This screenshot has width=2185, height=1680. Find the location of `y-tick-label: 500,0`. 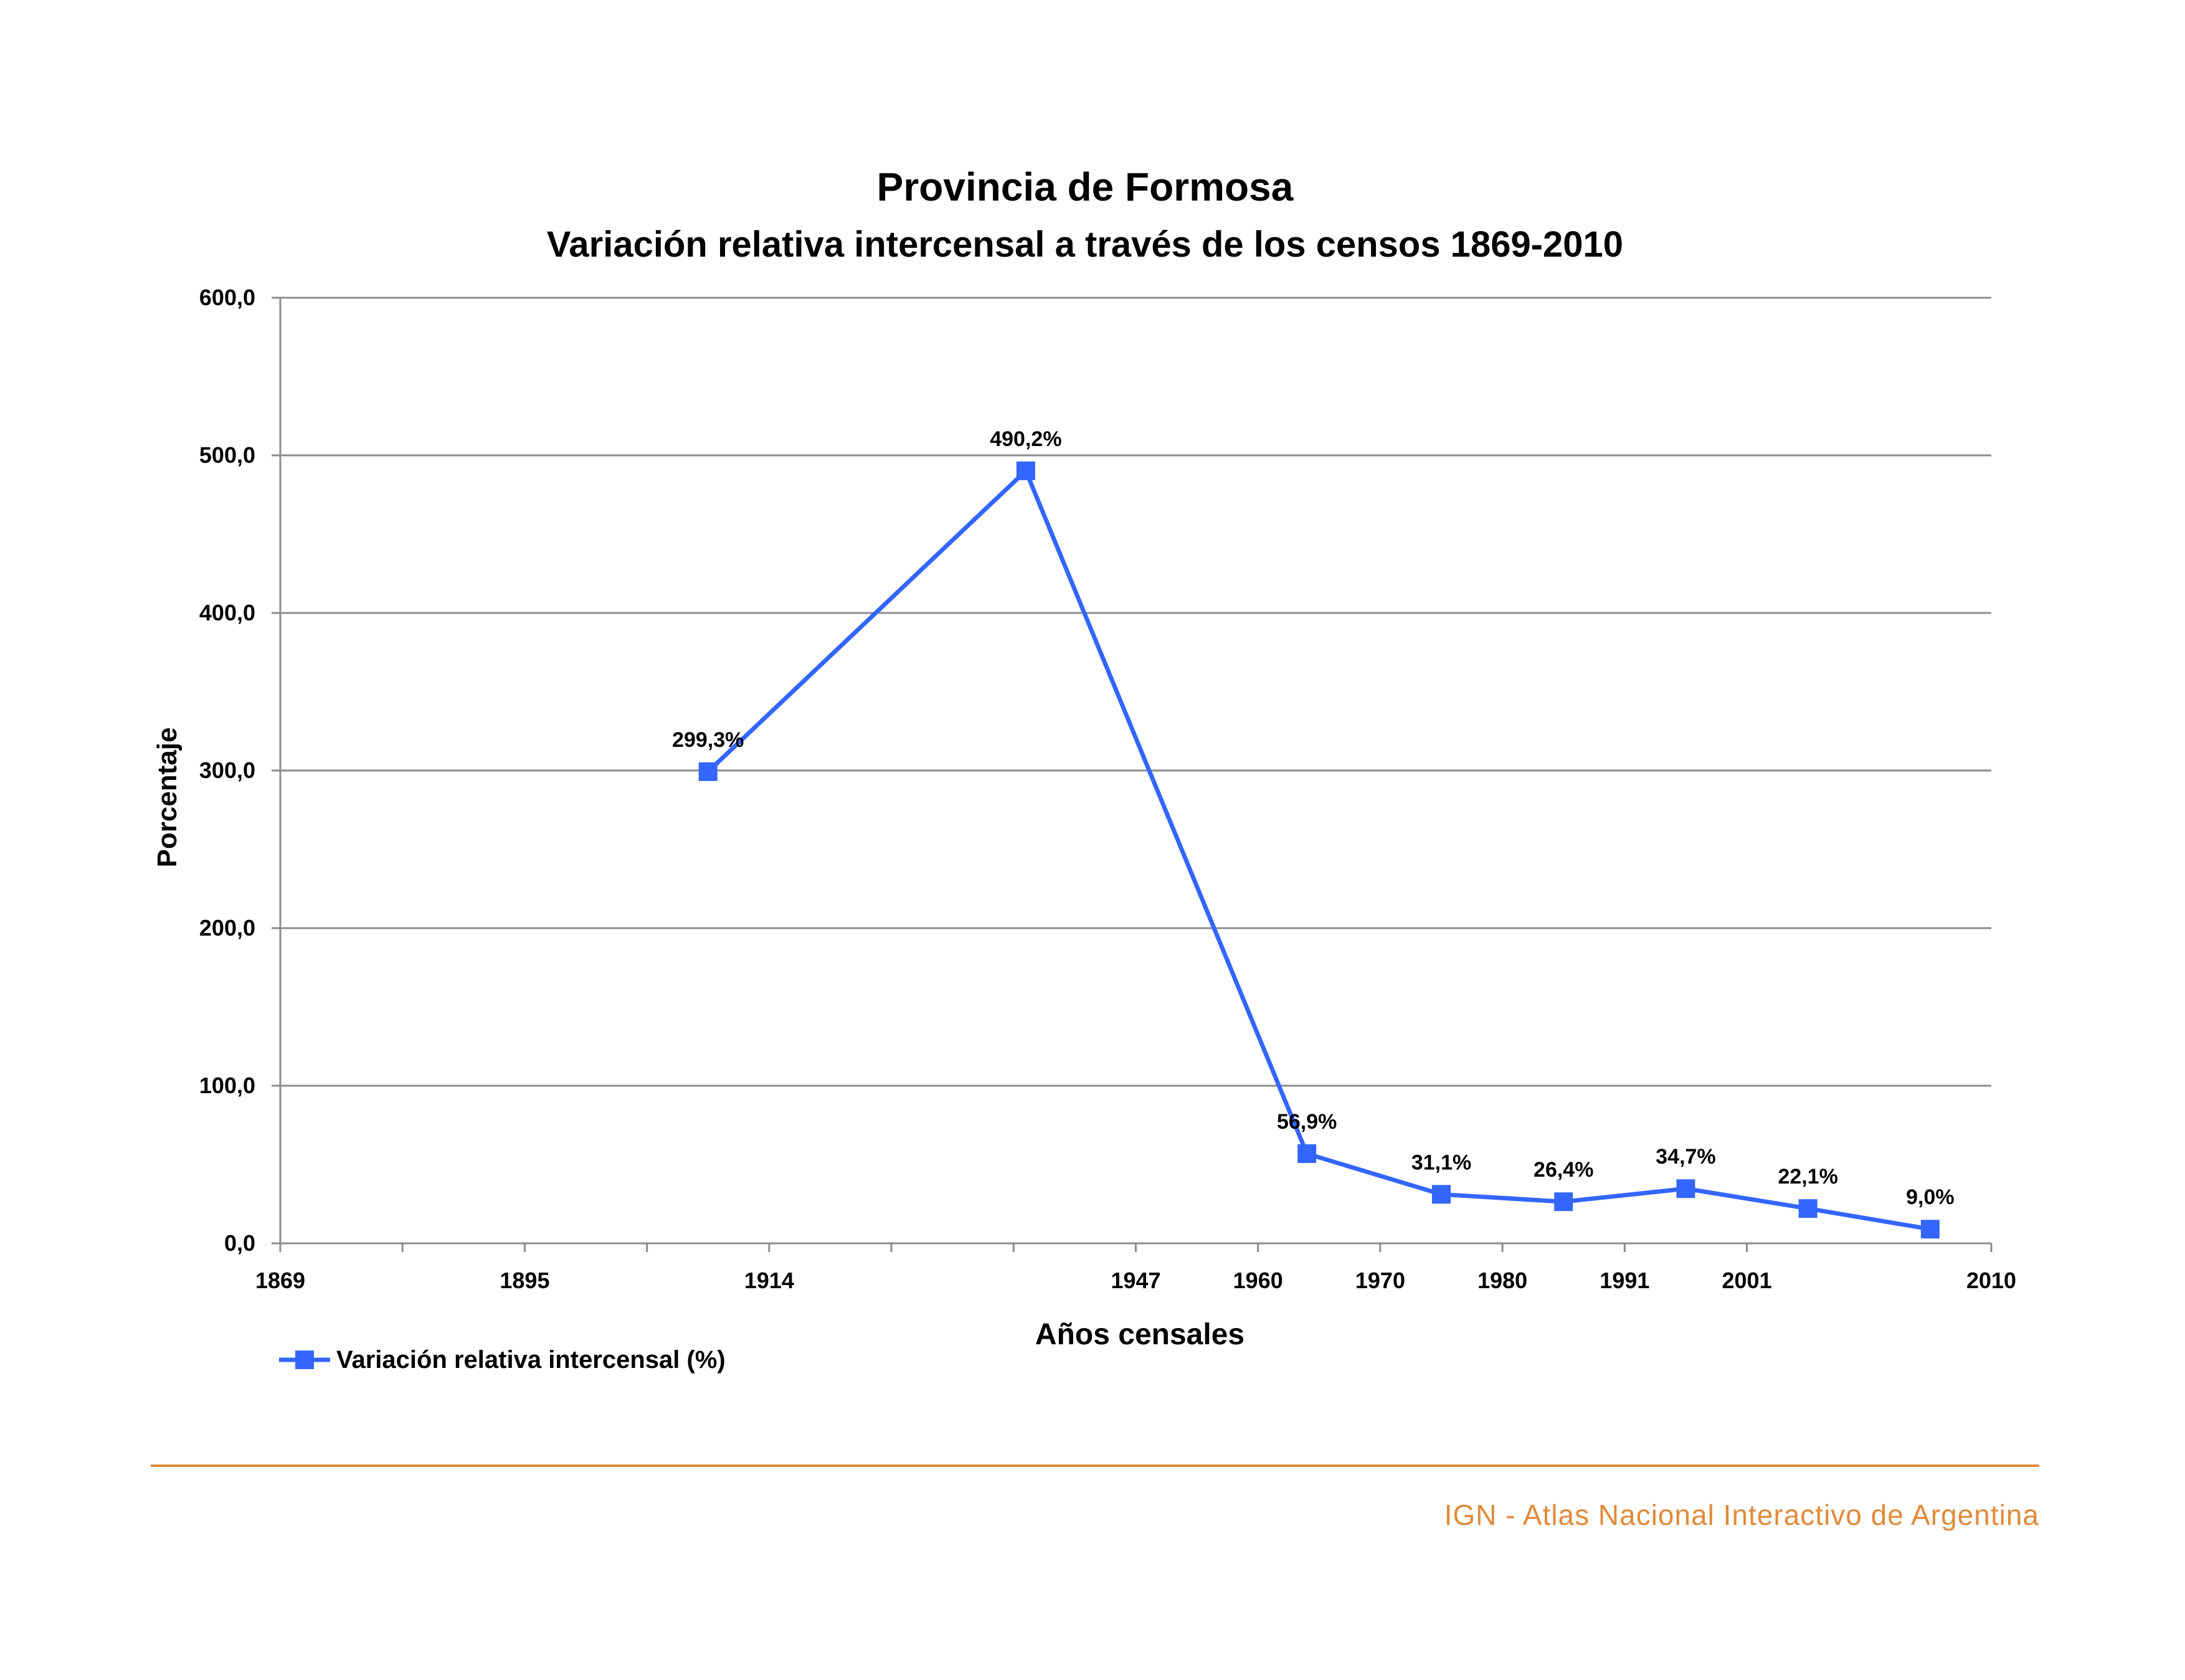

y-tick-label: 500,0 is located at coordinates (227, 455).